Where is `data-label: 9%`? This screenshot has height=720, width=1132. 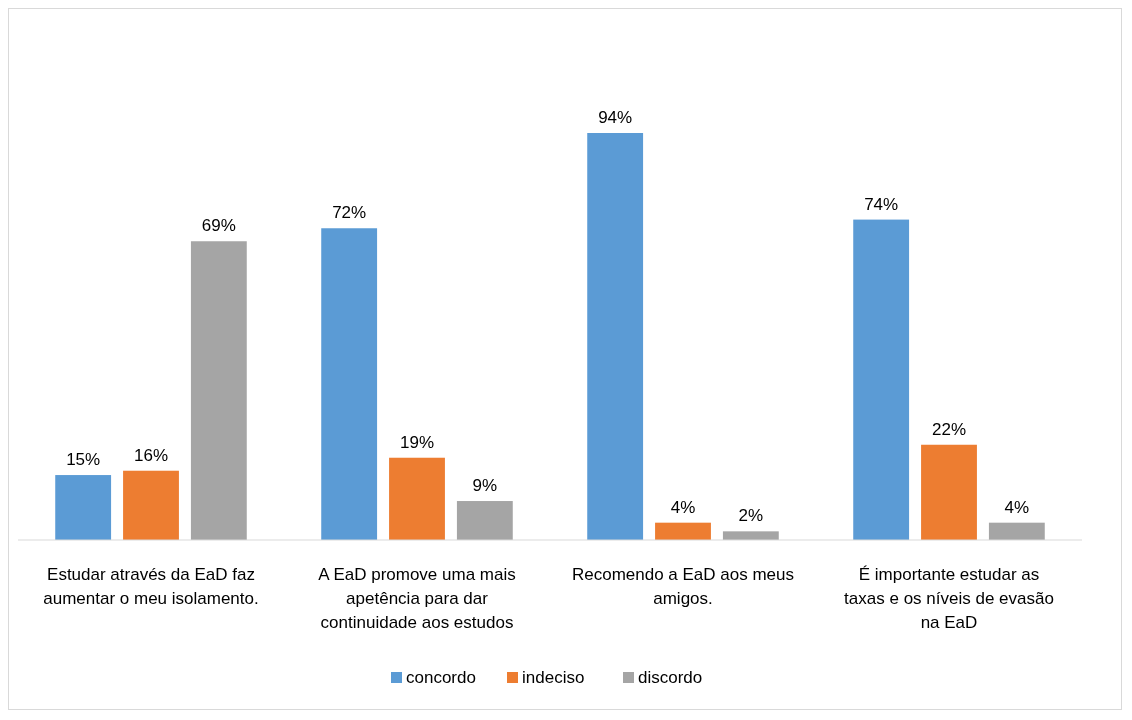
data-label: 9% is located at coordinates (485, 486).